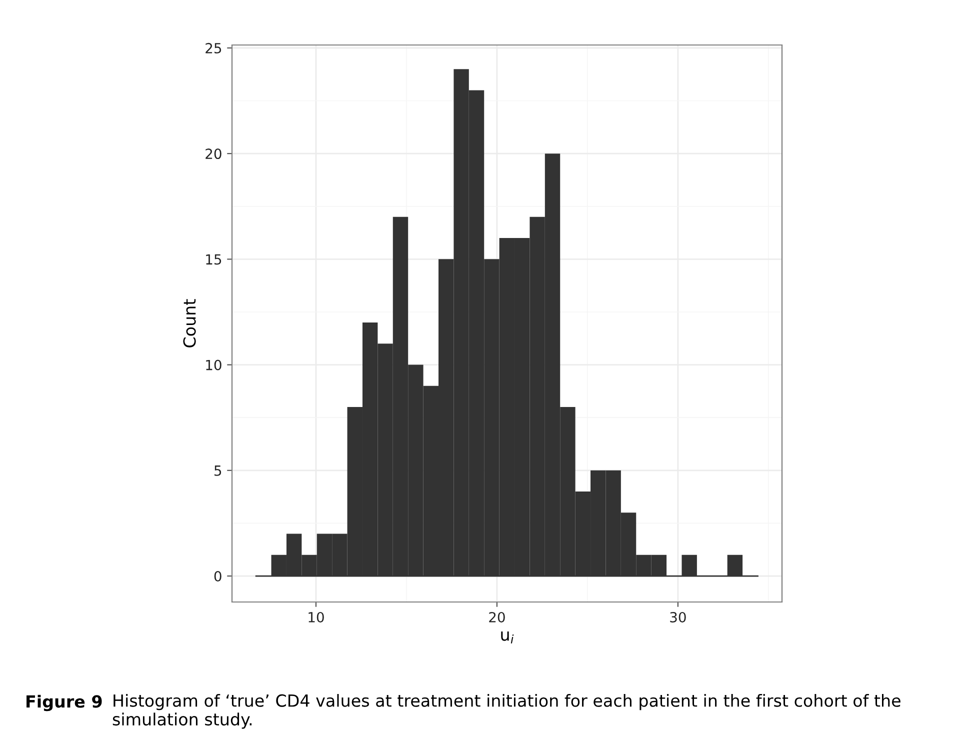 This screenshot has width=959, height=751. I want to click on text: Histogram of ‘true’ CD4 values at treatment initiation for each patient in the first cohort of the simulation study., so click(506, 711).